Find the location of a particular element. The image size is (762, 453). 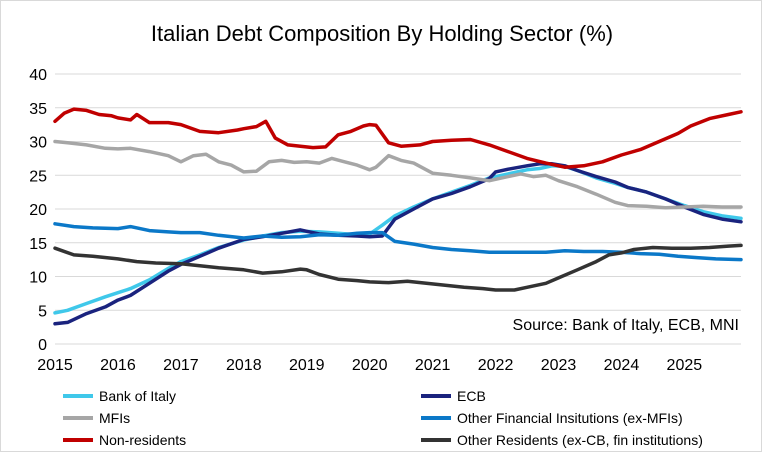

x-tick-label: 2025 is located at coordinates (685, 365).